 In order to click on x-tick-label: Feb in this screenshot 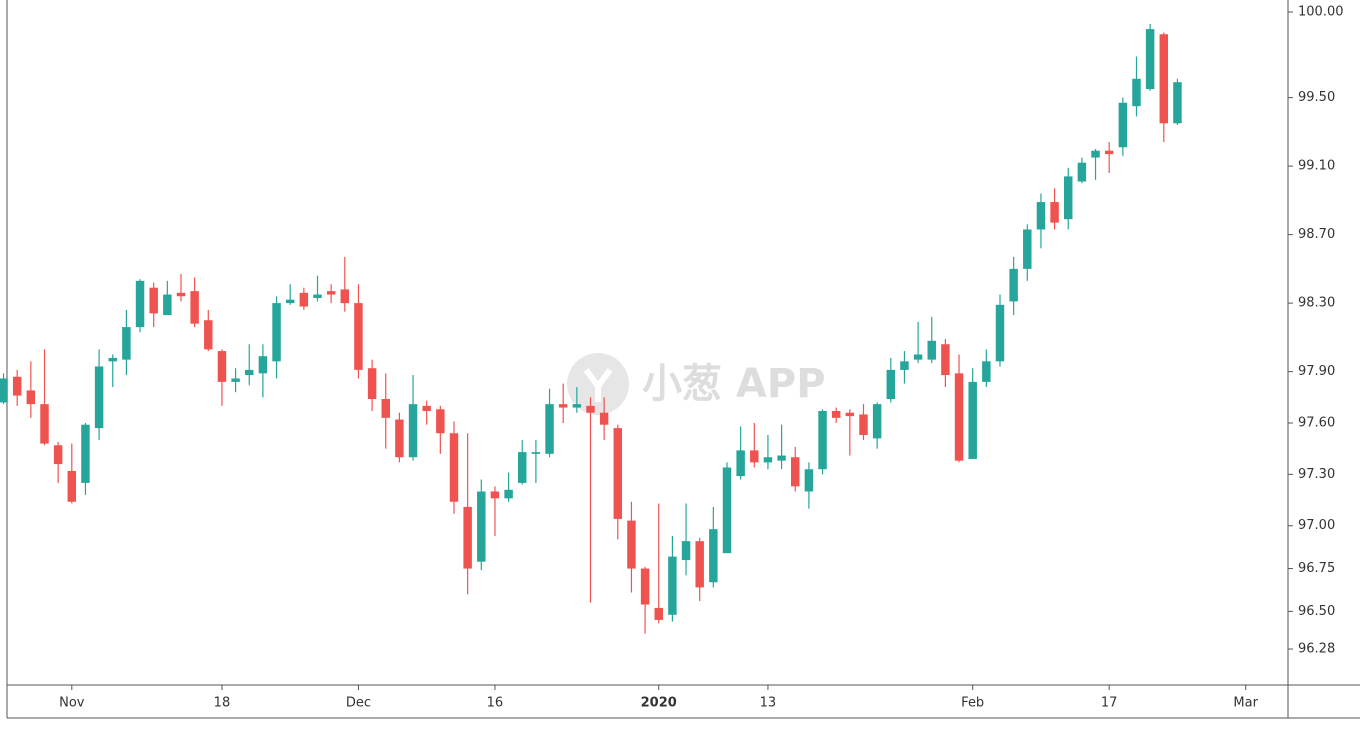, I will do `click(972, 703)`.